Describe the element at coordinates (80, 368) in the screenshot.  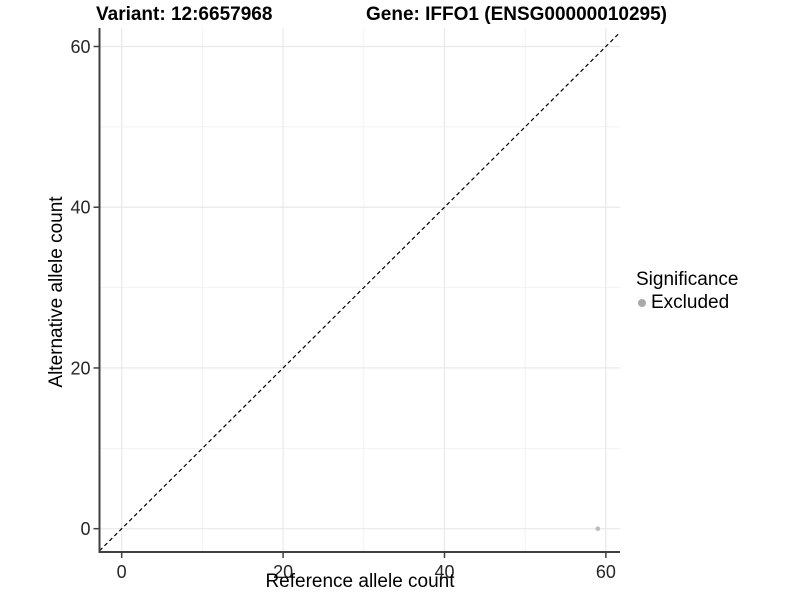
I see `y-tick-label: 20` at that location.